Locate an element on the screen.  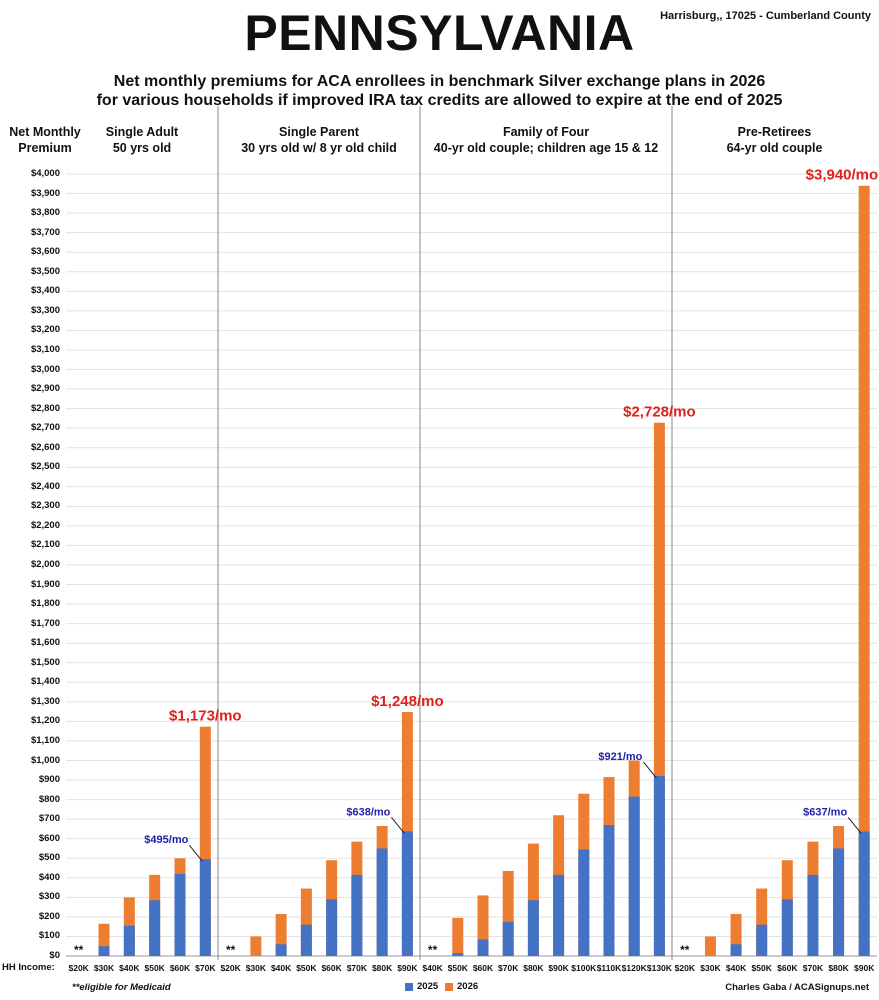
y-tick-label: $500 is located at coordinates (49, 858).